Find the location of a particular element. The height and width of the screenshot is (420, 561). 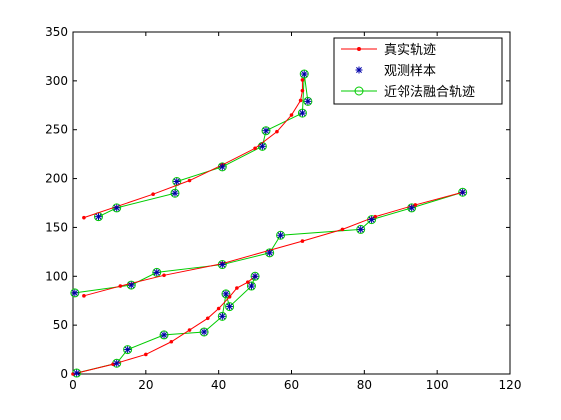

x-tick-label: 60 is located at coordinates (291, 385).